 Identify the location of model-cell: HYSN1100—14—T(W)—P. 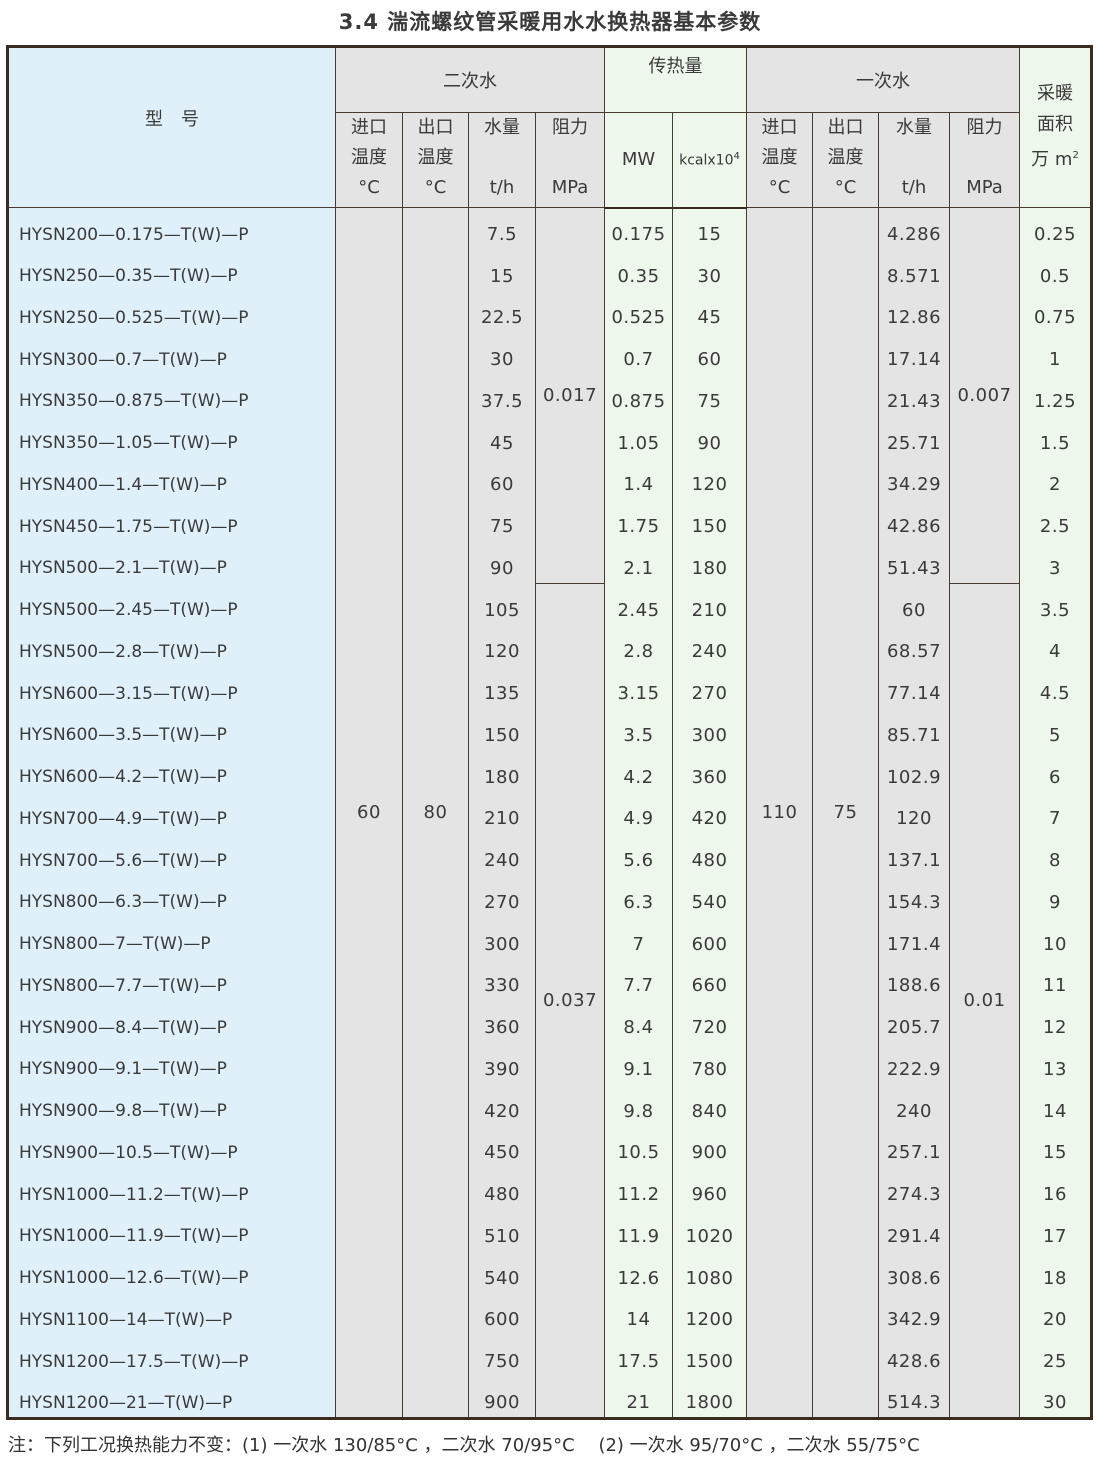
(171, 1314).